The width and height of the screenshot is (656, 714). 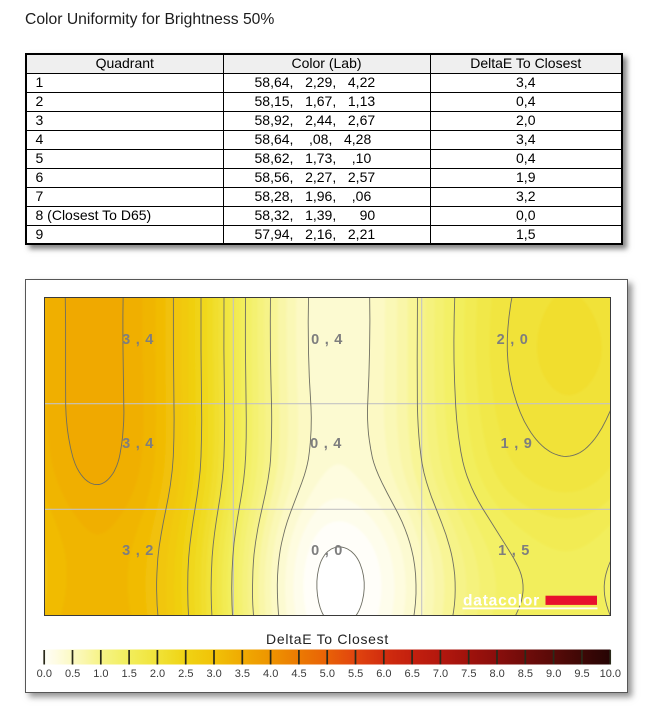 What do you see at coordinates (518, 444) in the screenshot?
I see `svg-text: 1,9` at bounding box center [518, 444].